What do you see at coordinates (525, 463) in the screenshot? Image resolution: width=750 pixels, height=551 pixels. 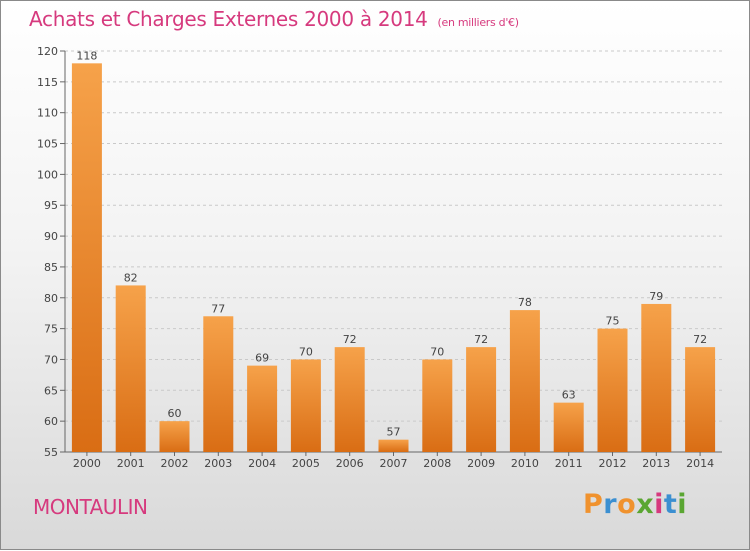 I see `x-tick-label: 2010` at bounding box center [525, 463].